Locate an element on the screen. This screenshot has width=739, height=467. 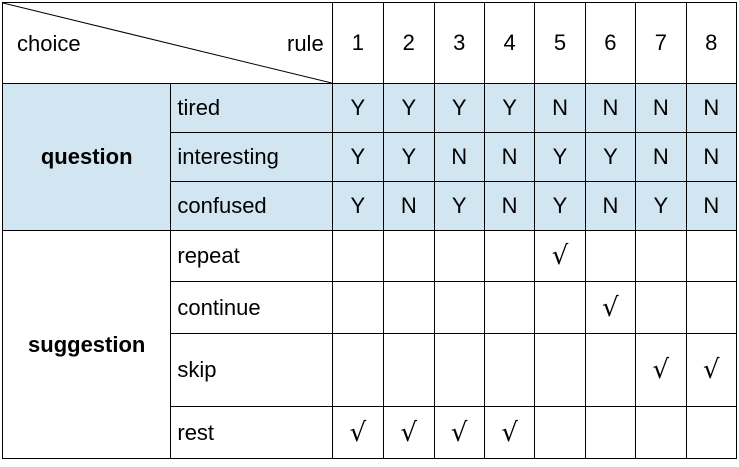
condition-label: tired is located at coordinates (251, 108).